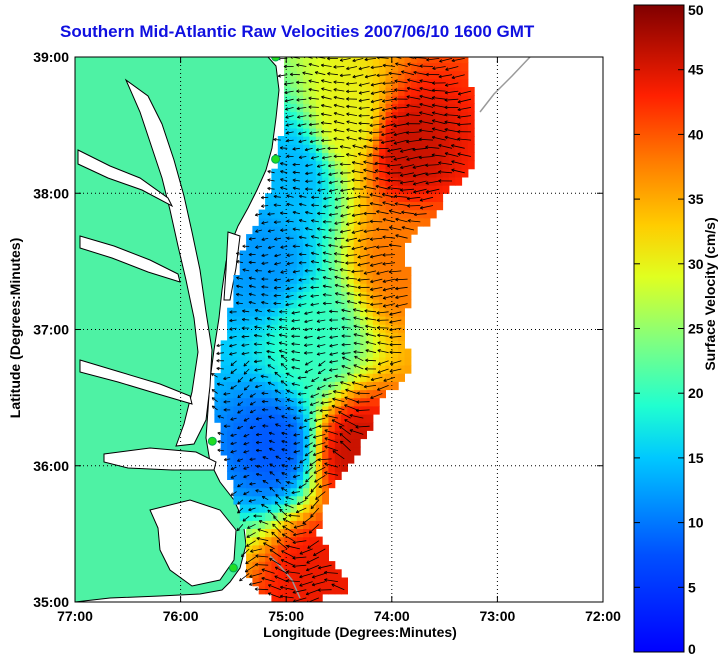 This screenshot has height=659, width=724. Describe the element at coordinates (696, 523) in the screenshot. I see `colorbar-tick-label: 10` at that location.